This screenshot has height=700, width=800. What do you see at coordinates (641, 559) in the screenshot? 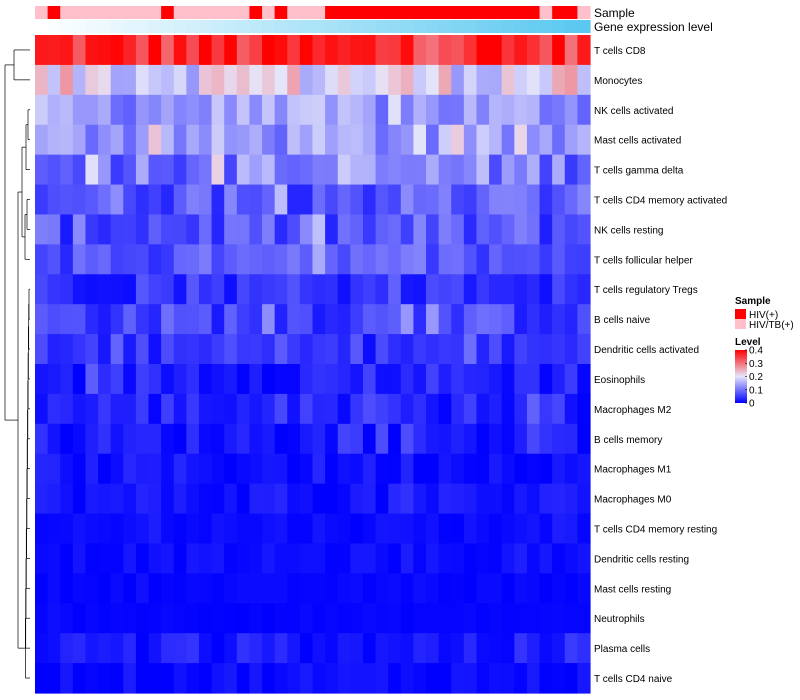
I see `row-label: Dendritic cells resting` at bounding box center [641, 559].